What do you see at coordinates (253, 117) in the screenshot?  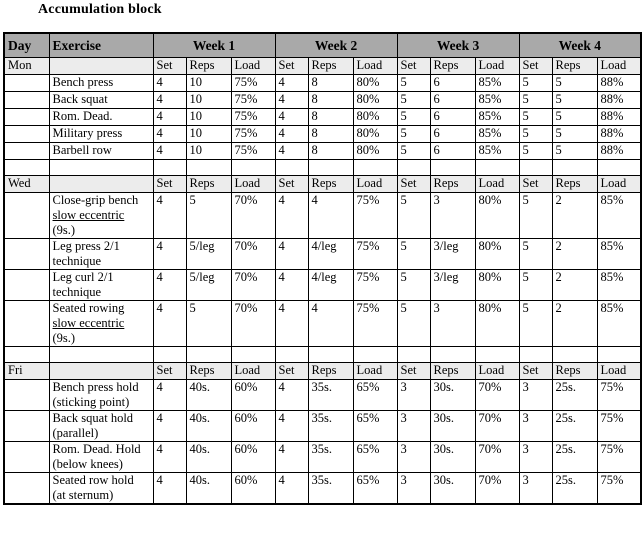 I see `week-1-load-value: 75%` at bounding box center [253, 117].